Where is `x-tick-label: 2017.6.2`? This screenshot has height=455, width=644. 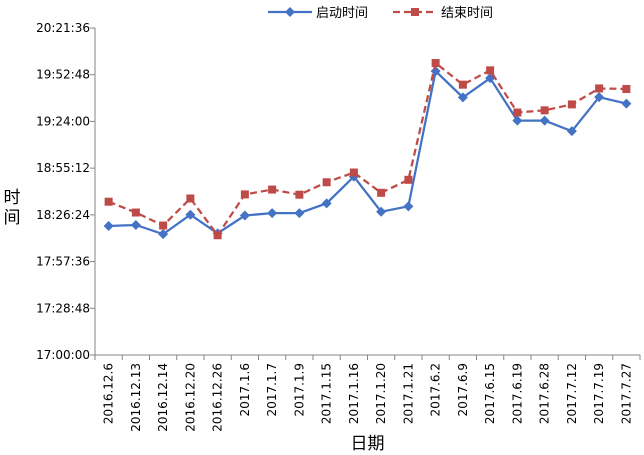
x-tick-label: 2017.6.2 is located at coordinates (436, 389).